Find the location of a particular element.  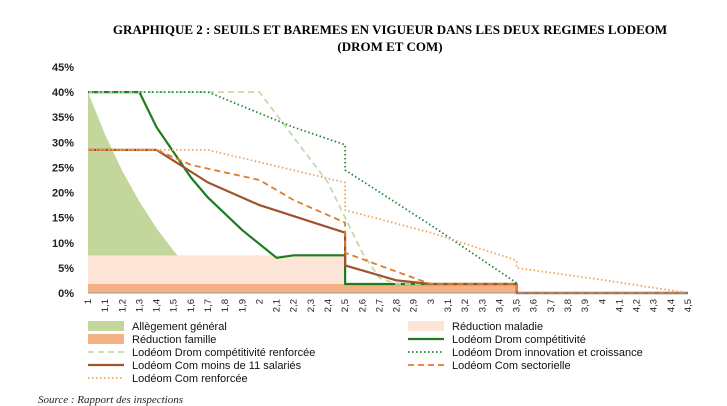

y-tick-label: 25% is located at coordinates (63, 168).